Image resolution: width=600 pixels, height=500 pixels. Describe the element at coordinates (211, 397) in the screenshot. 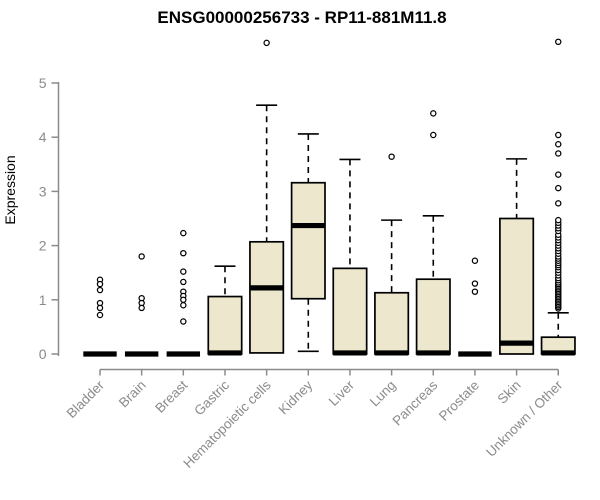

I see `x-tick-label-gastric: Gastric` at that location.